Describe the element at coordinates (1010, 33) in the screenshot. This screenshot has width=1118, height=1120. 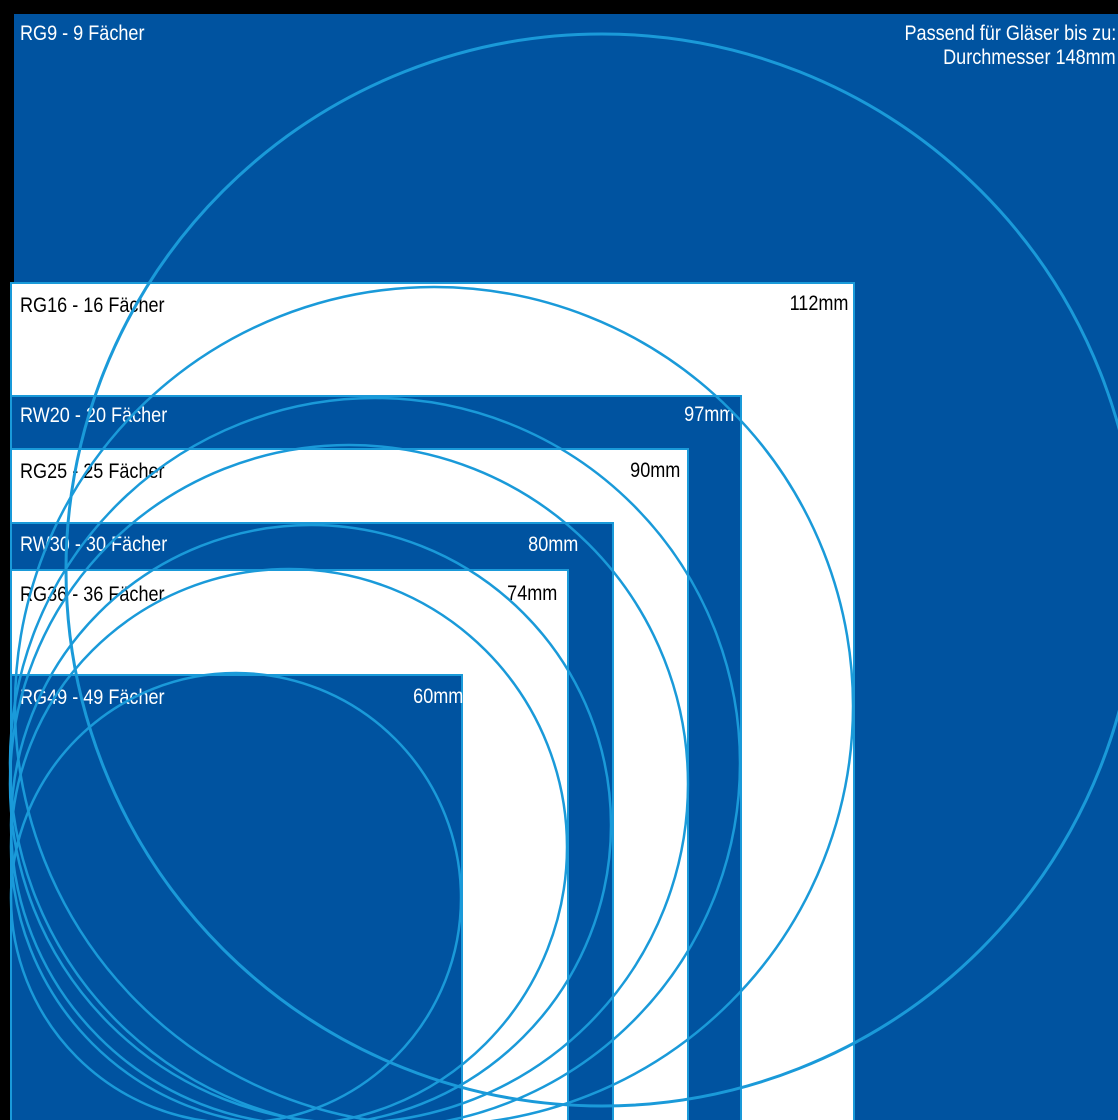
I see `fit-note-line-1: Passend für Gläser bis zu:` at that location.